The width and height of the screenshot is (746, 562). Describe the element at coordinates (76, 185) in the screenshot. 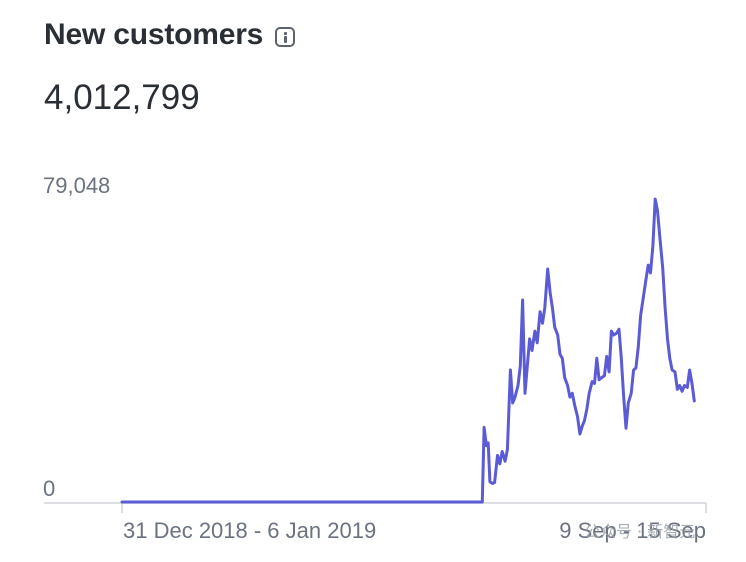

I see `y-tick-label-max: 79,048` at that location.